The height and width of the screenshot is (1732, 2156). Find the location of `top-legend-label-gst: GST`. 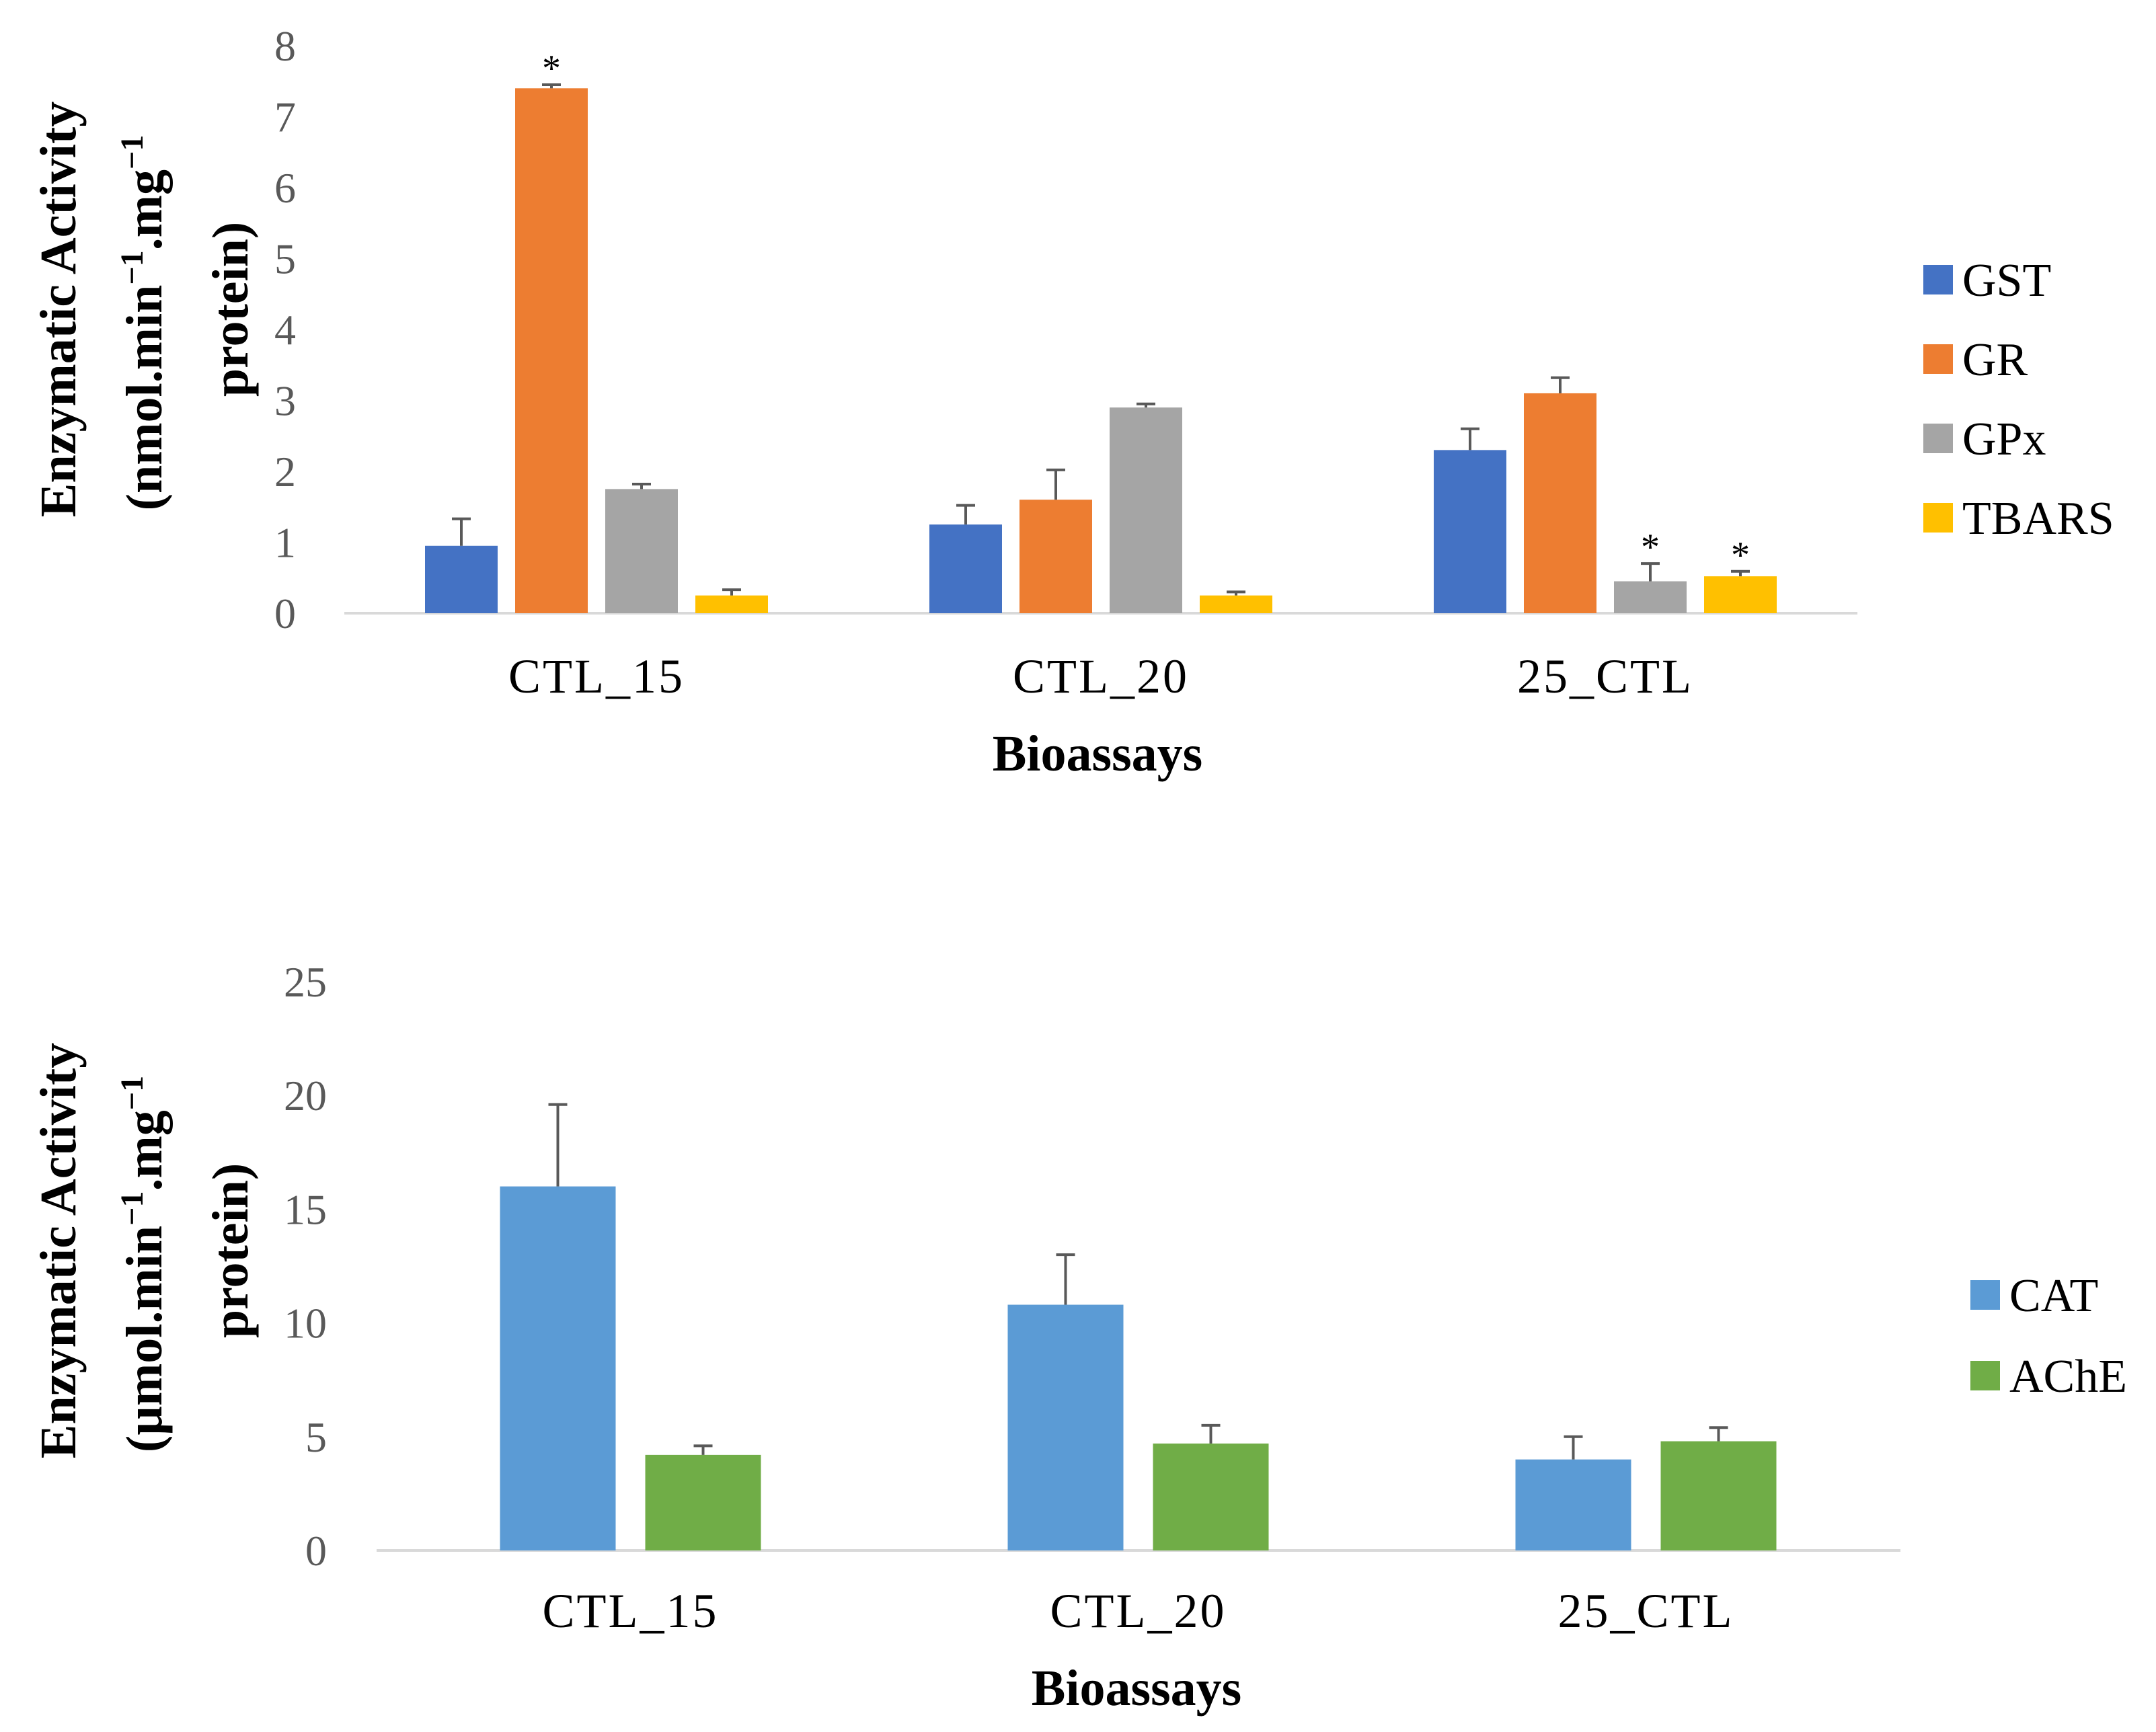

top-legend-label-gst: GST is located at coordinates (2007, 281).